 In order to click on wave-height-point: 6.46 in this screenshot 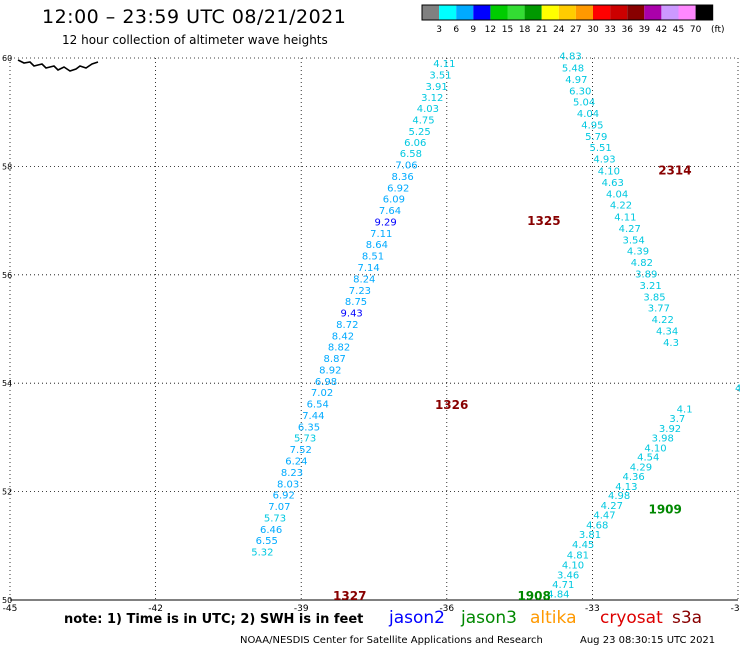, I will do `click(271, 530)`.